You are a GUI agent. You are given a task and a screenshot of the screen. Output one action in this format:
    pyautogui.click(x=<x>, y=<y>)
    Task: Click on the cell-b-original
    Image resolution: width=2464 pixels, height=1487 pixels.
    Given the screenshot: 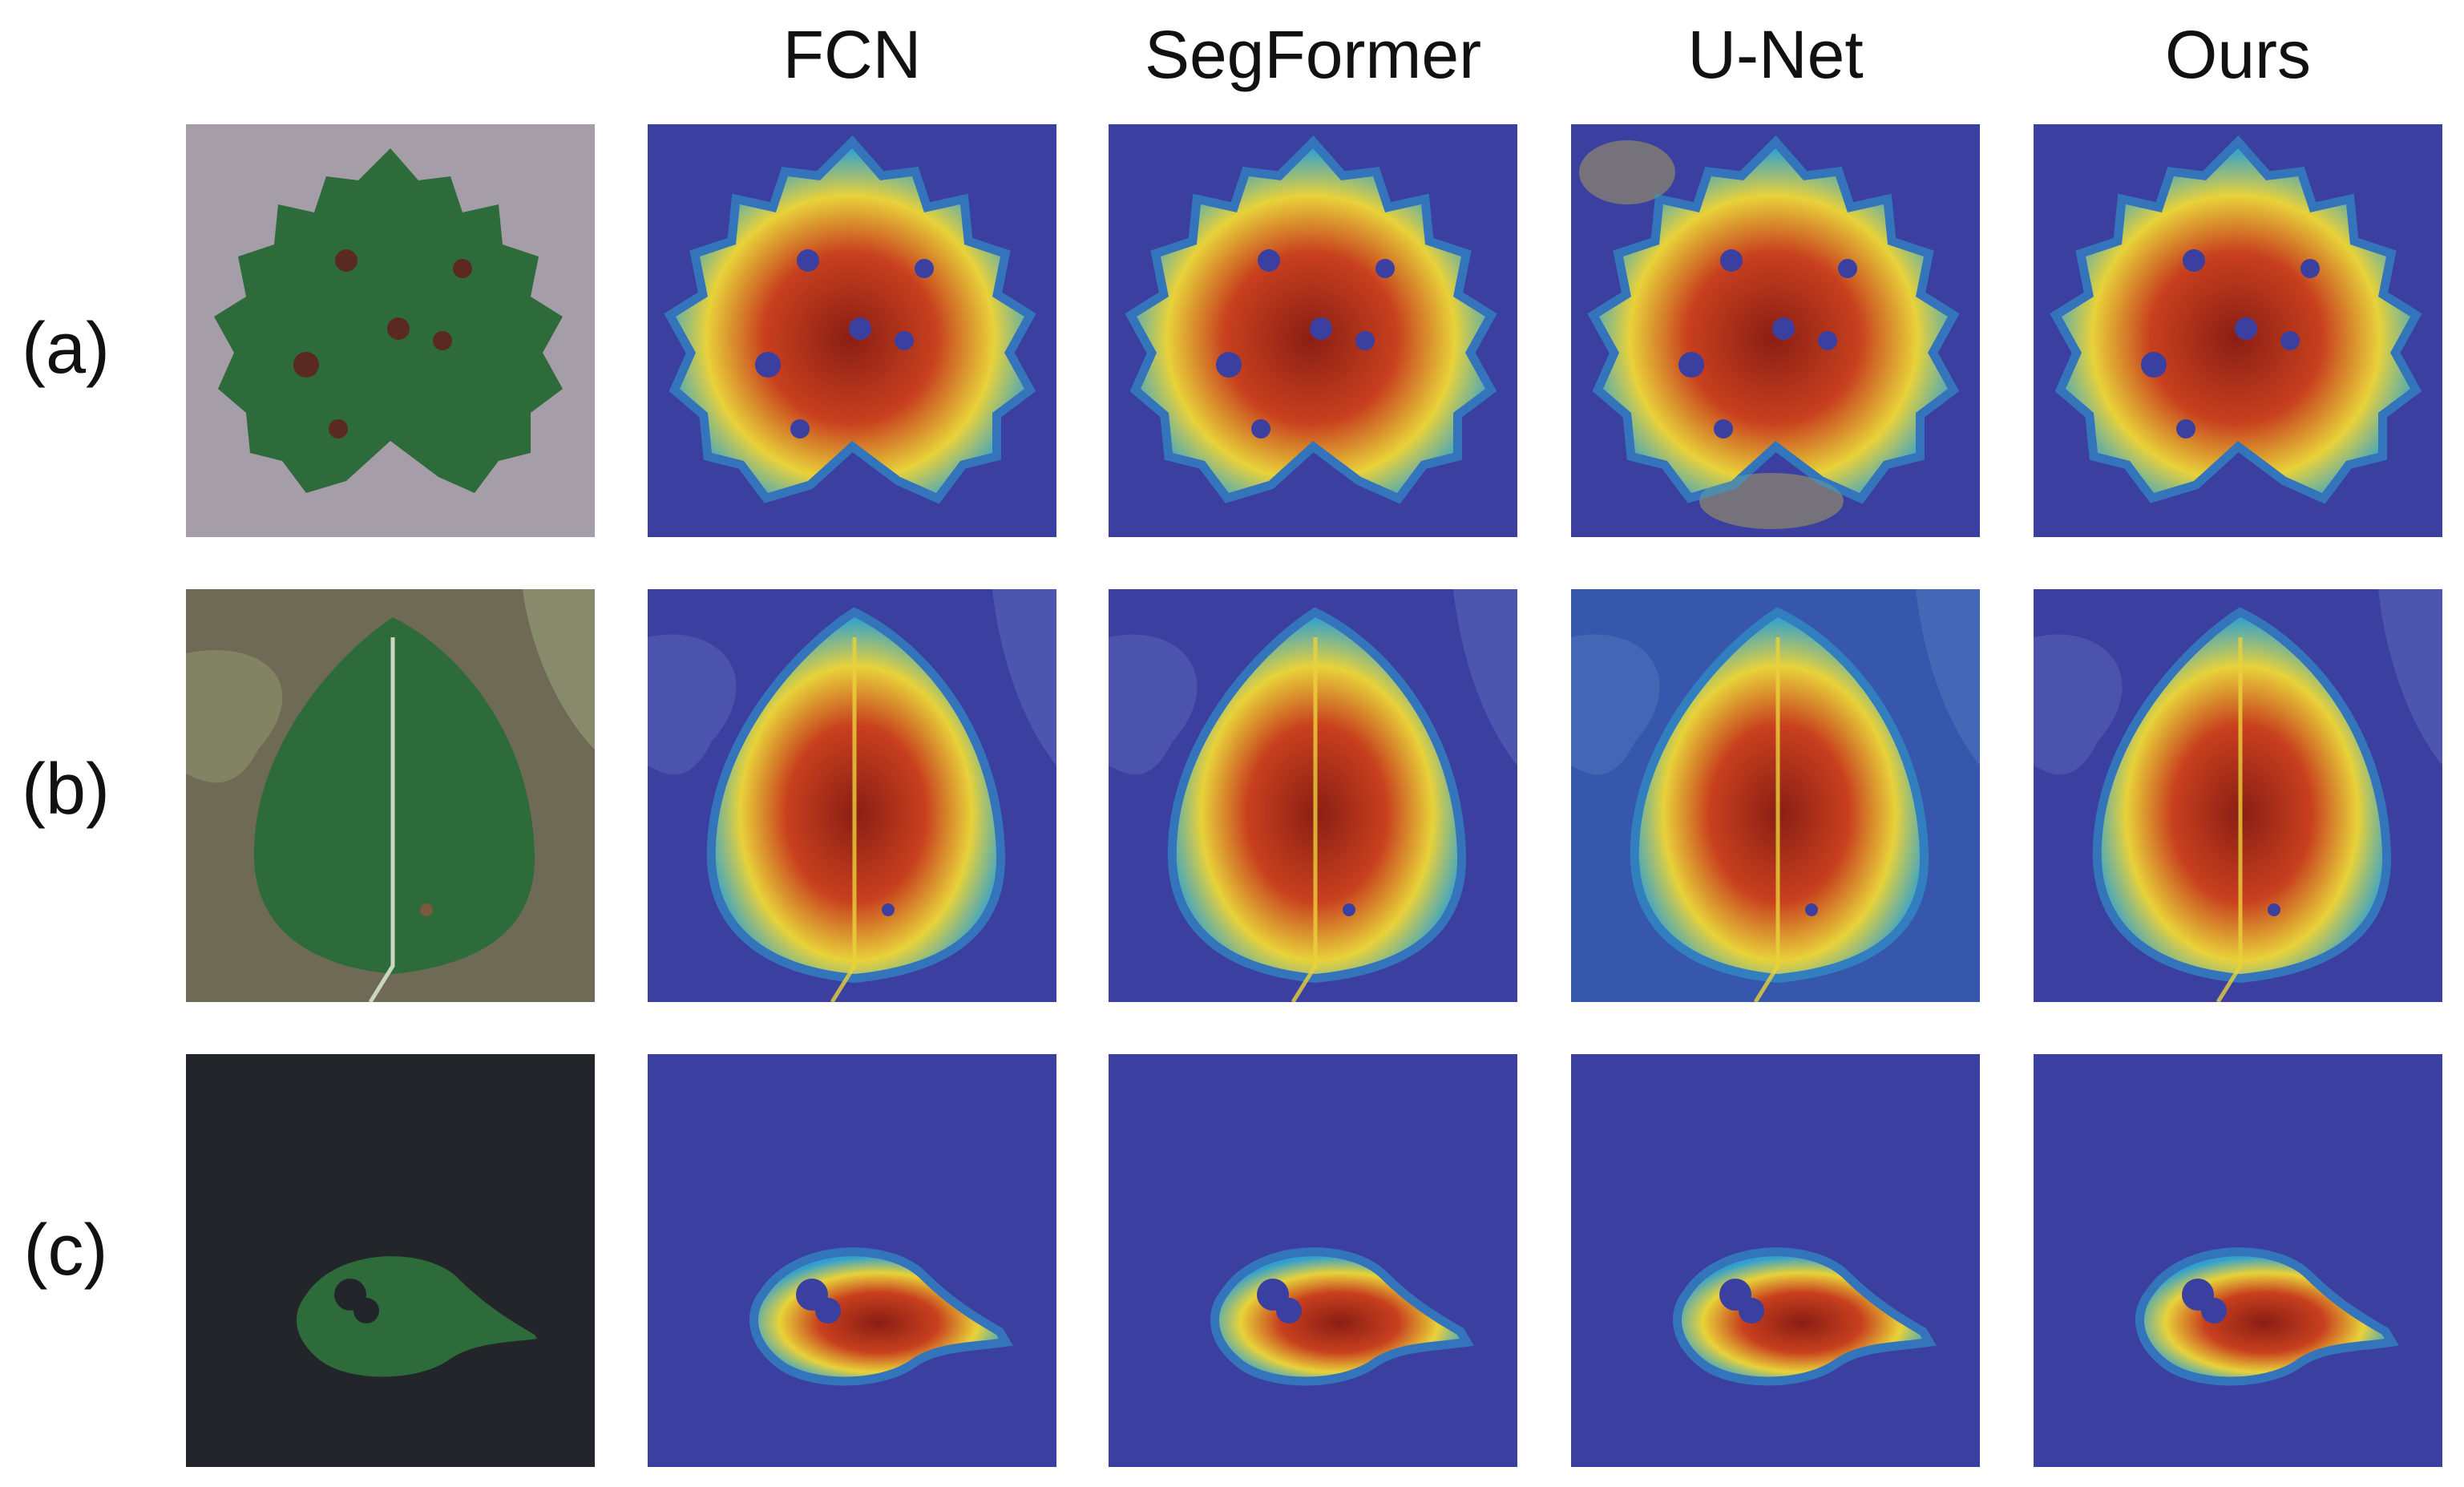 What is the action you would take?
    pyautogui.click(x=391, y=796)
    